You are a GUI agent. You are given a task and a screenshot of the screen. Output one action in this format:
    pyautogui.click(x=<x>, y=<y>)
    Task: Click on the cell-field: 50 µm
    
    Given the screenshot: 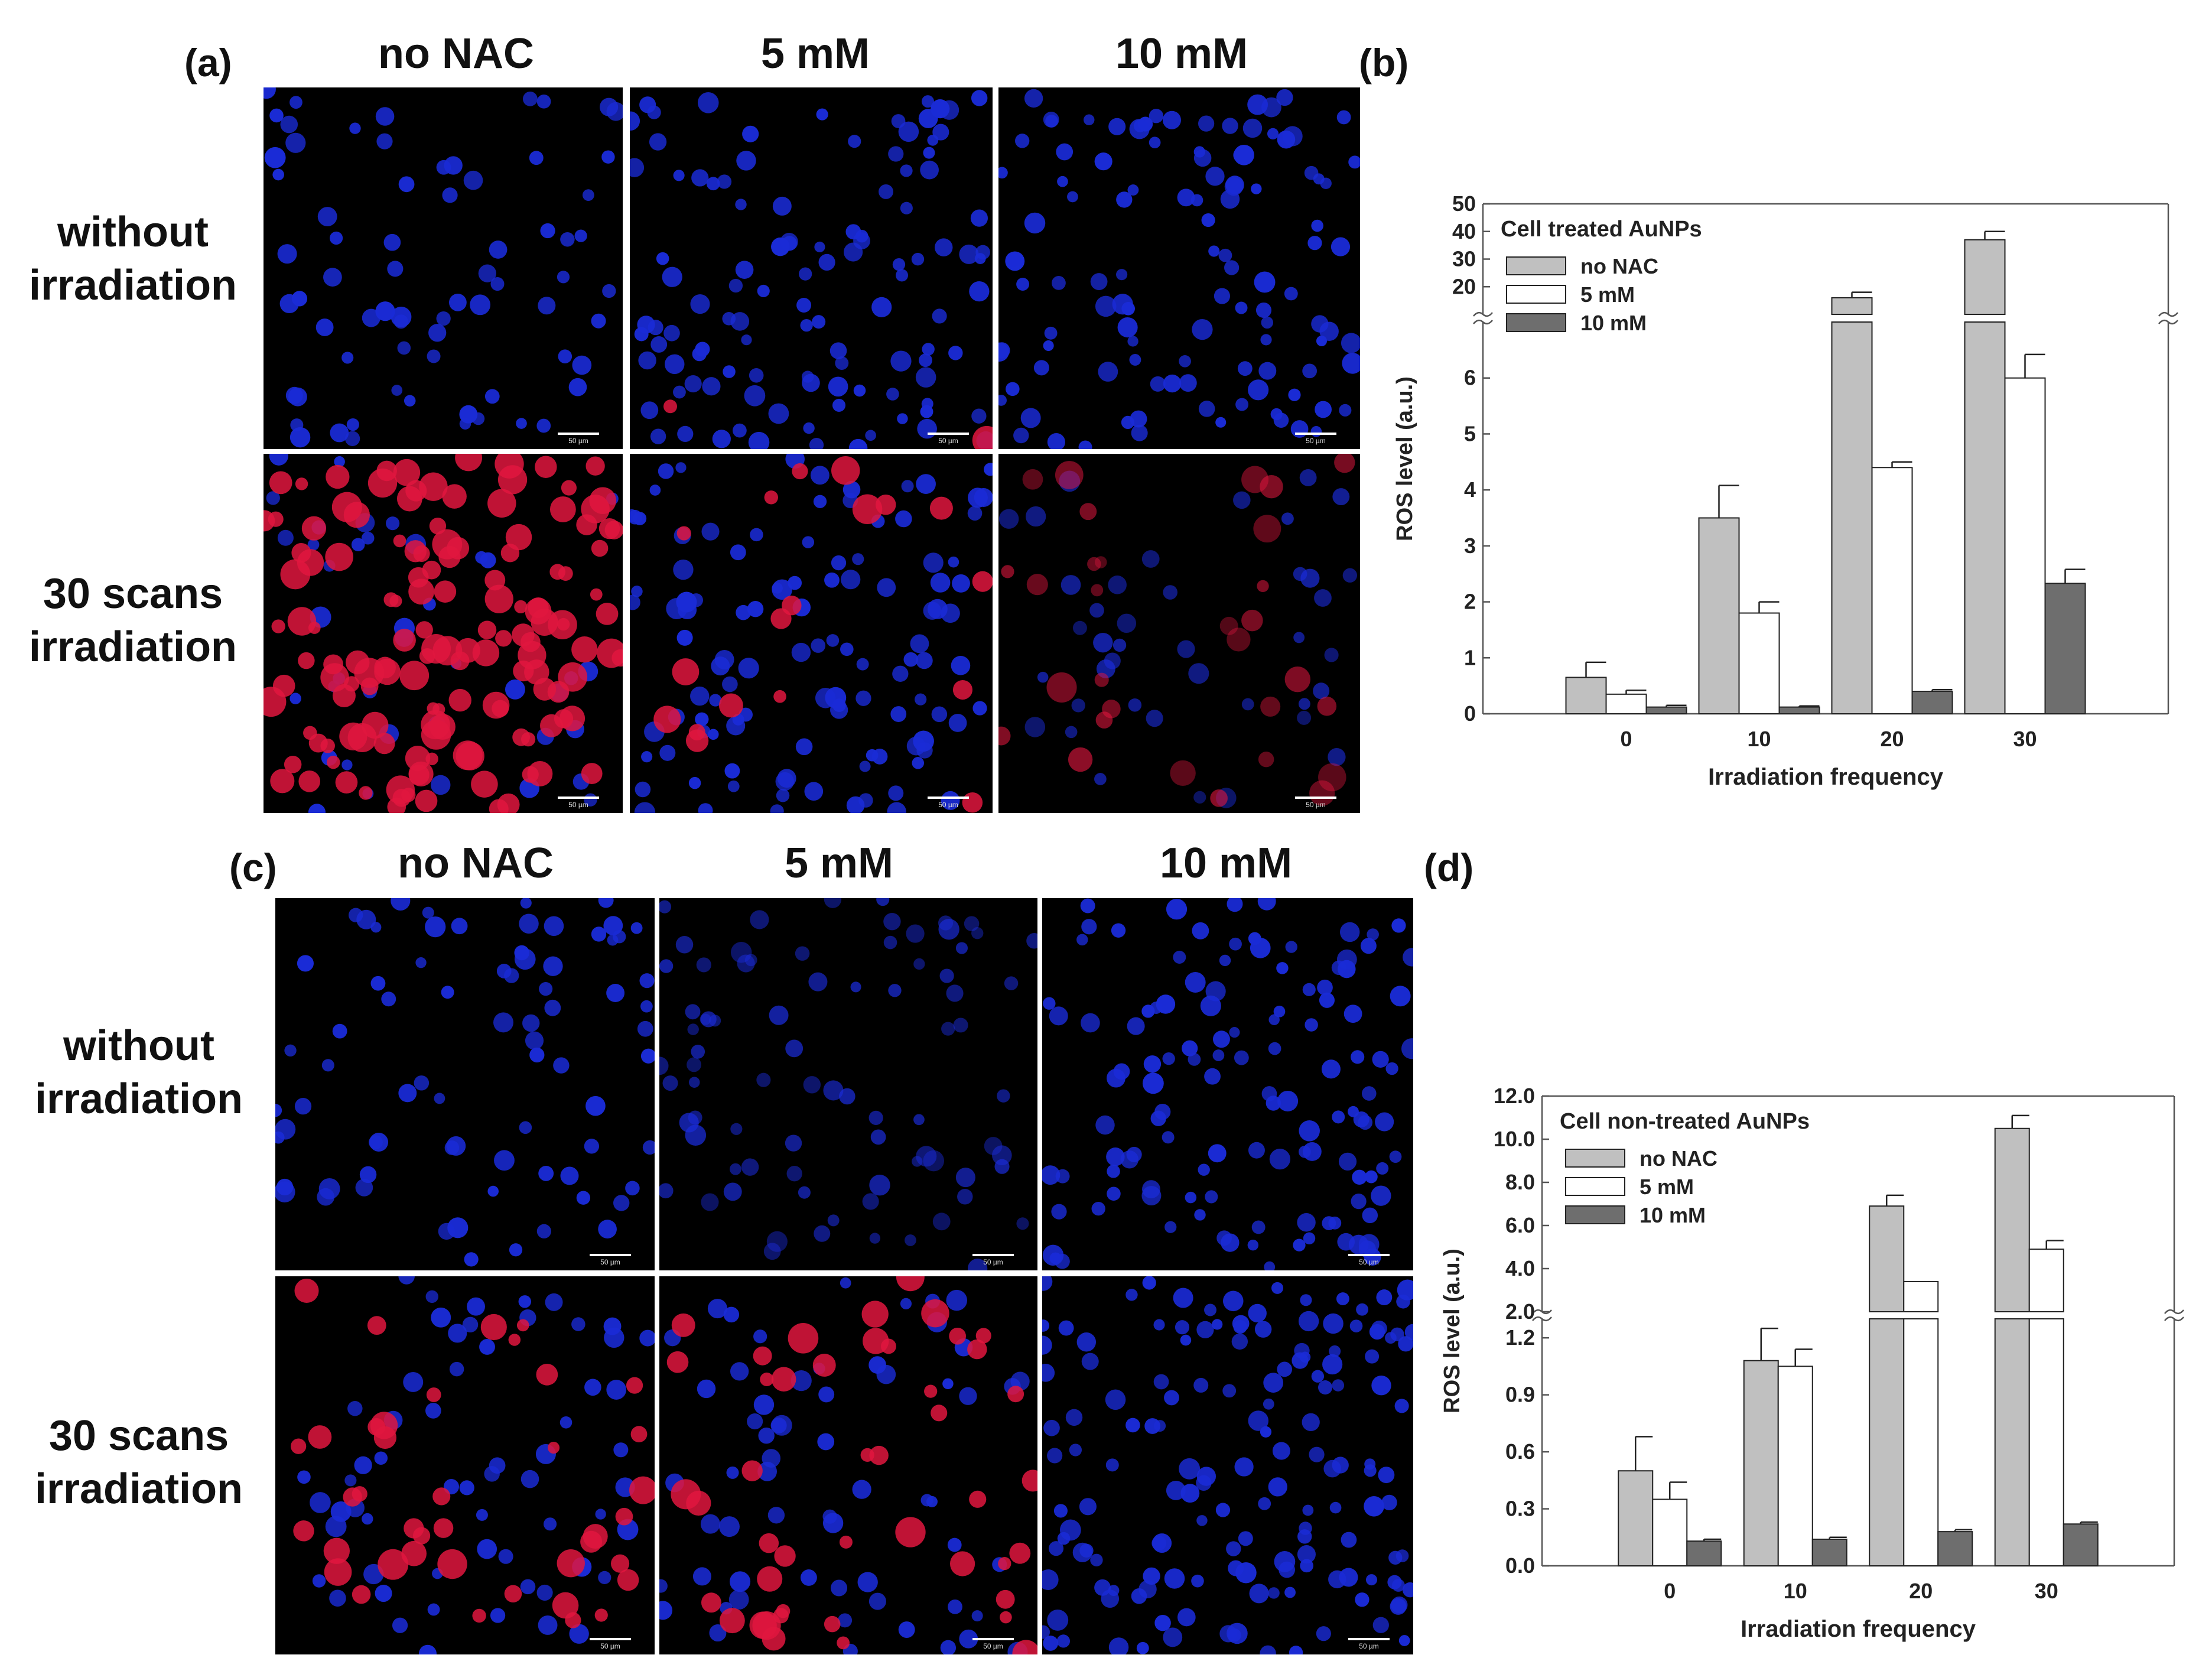 What is the action you would take?
    pyautogui.click(x=1178, y=631)
    